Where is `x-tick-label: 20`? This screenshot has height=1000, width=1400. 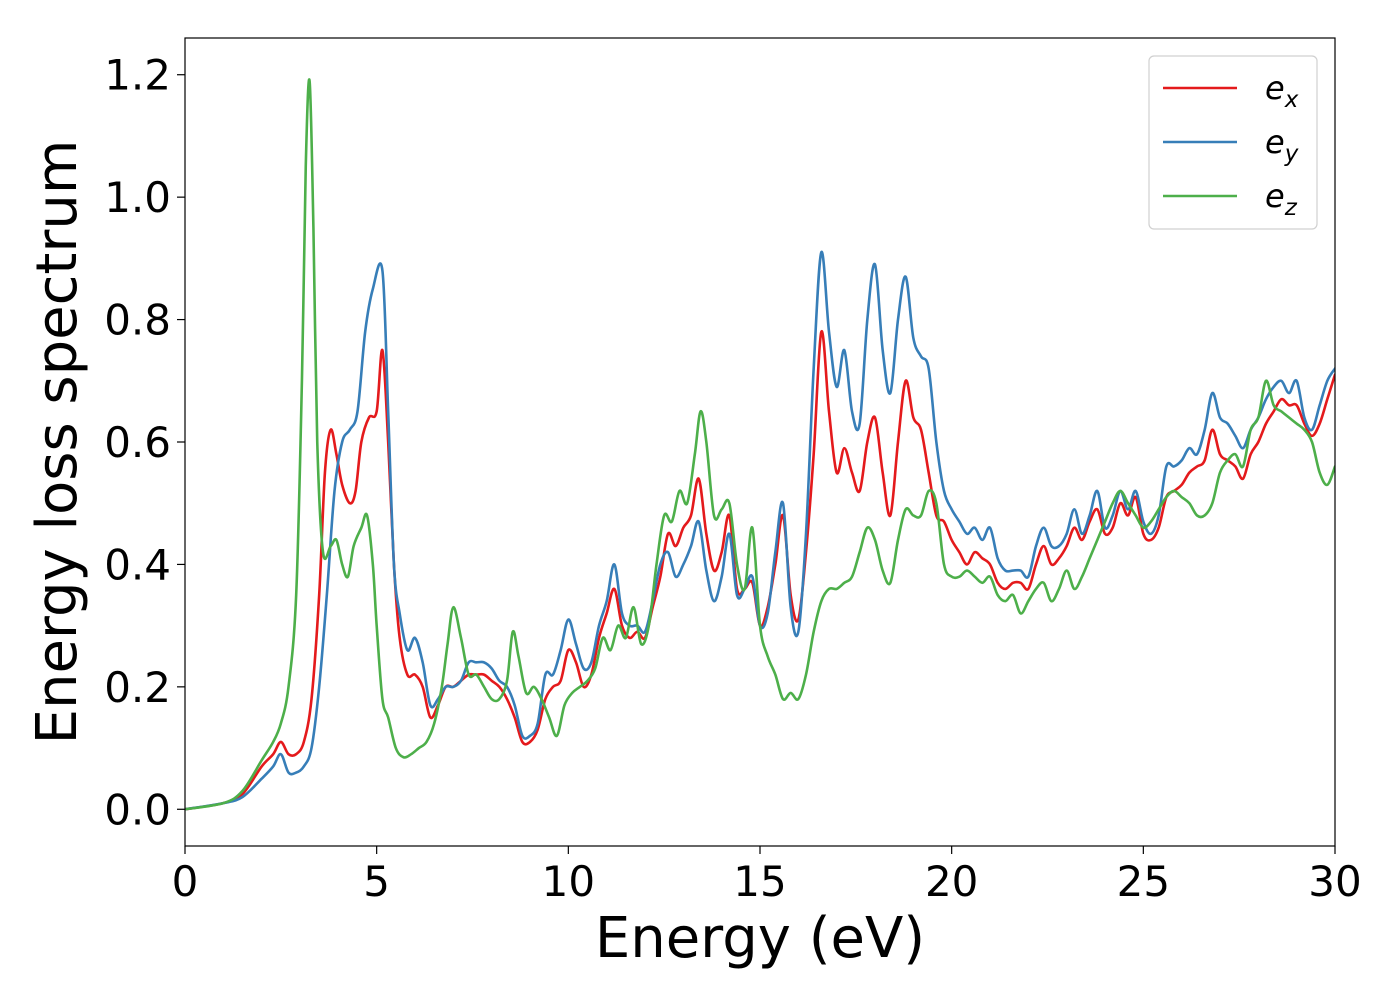 x-tick-label: 20 is located at coordinates (951, 881).